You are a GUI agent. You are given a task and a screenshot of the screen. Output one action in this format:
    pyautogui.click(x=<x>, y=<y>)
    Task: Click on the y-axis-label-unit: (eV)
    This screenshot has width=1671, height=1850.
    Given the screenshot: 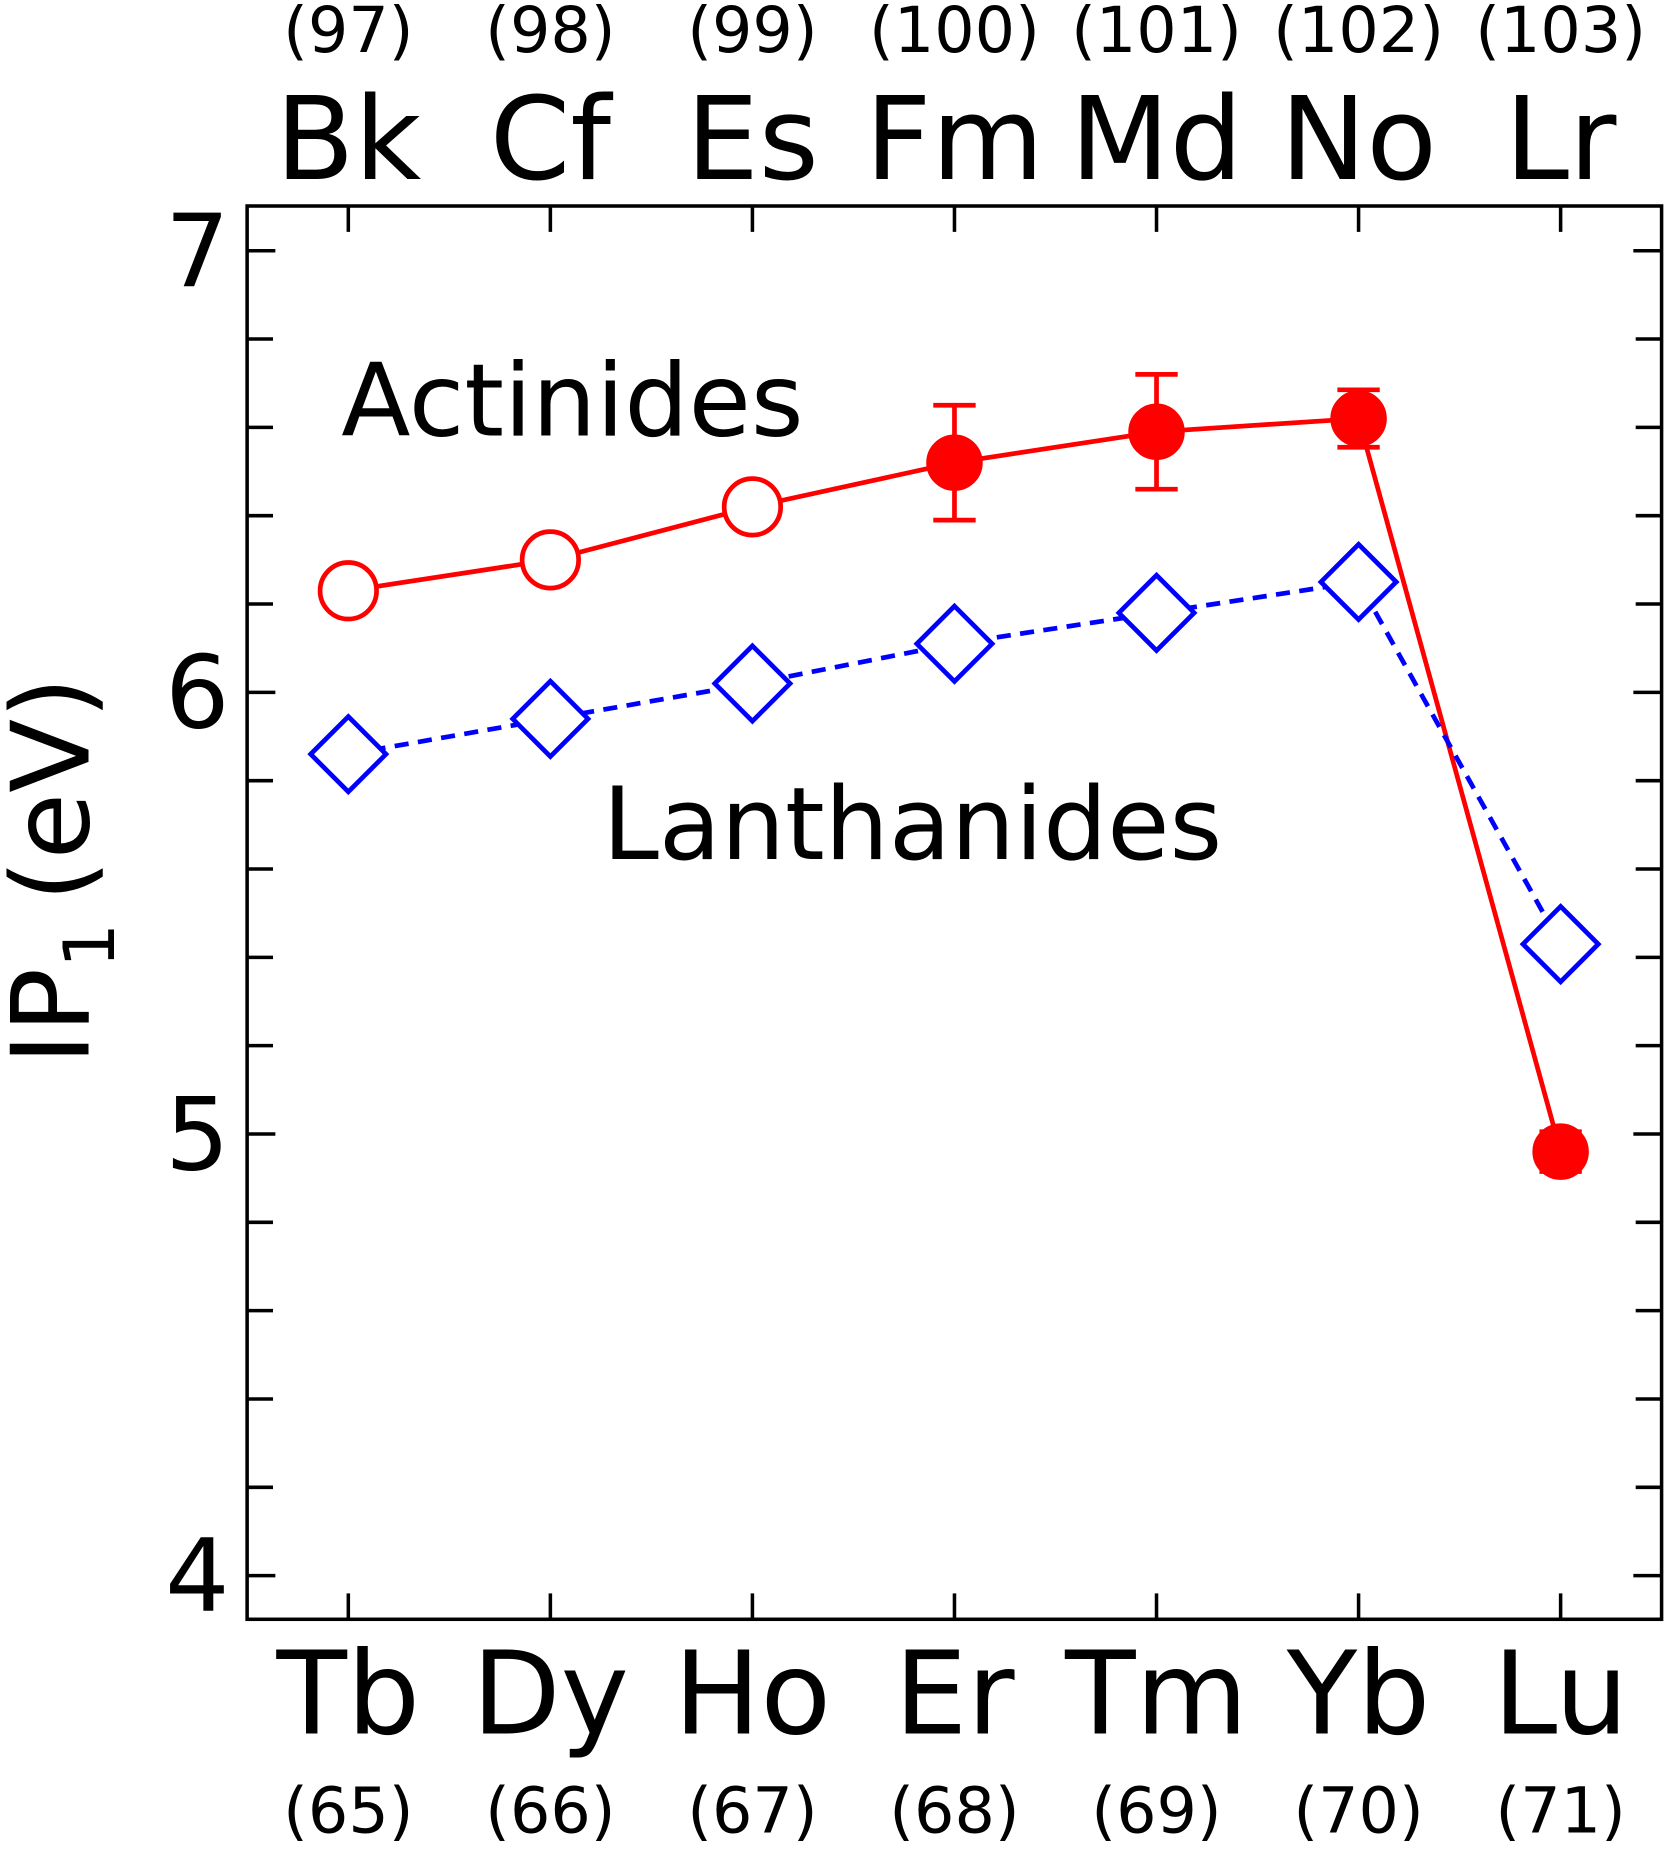 What is the action you would take?
    pyautogui.click(x=57, y=789)
    